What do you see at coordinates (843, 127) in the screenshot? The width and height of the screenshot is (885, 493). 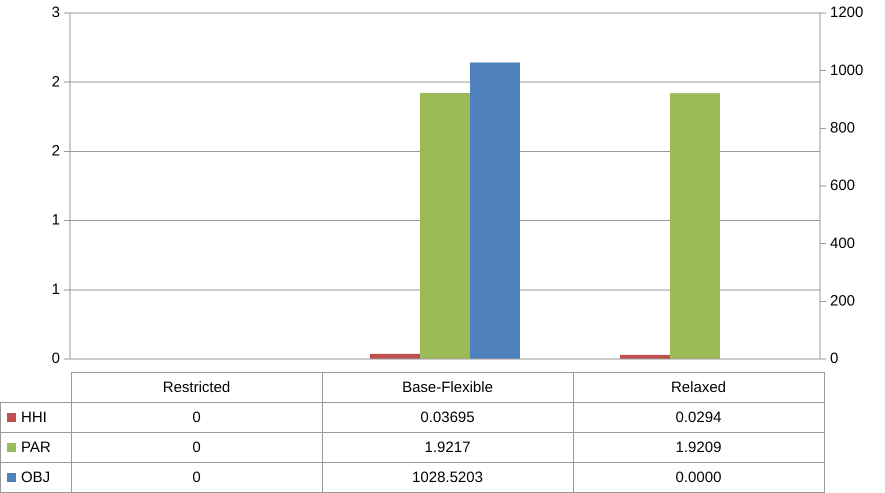 I see `y2-tick-label: 800` at bounding box center [843, 127].